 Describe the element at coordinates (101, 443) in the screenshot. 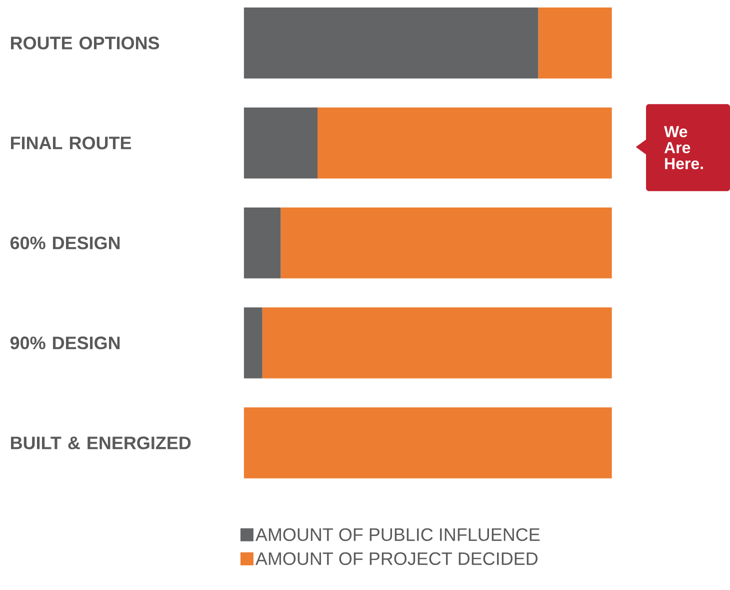

I see `y-tick-label: BUILT & ENERGIZED` at that location.